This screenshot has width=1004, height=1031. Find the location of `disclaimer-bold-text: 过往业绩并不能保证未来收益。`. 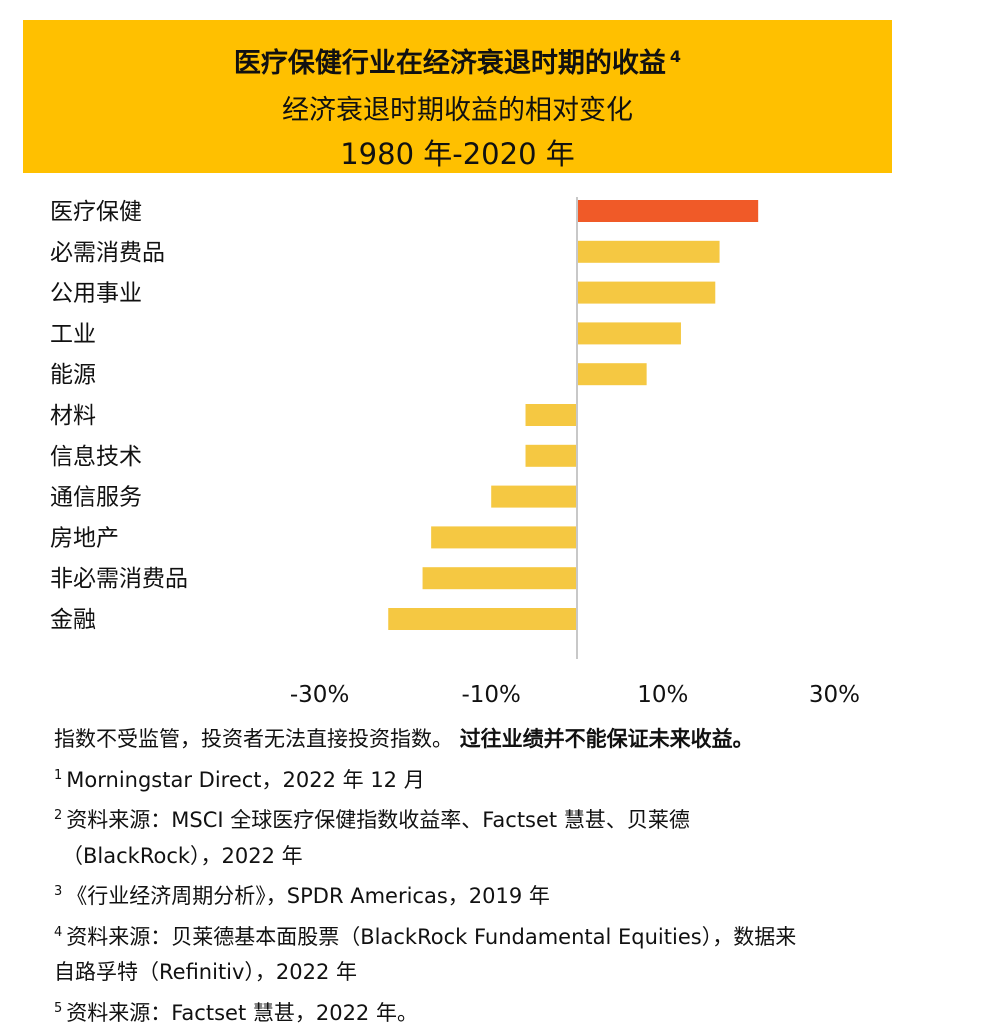

disclaimer-bold-text: 过往业绩并不能保证未来收益。 is located at coordinates (607, 739).